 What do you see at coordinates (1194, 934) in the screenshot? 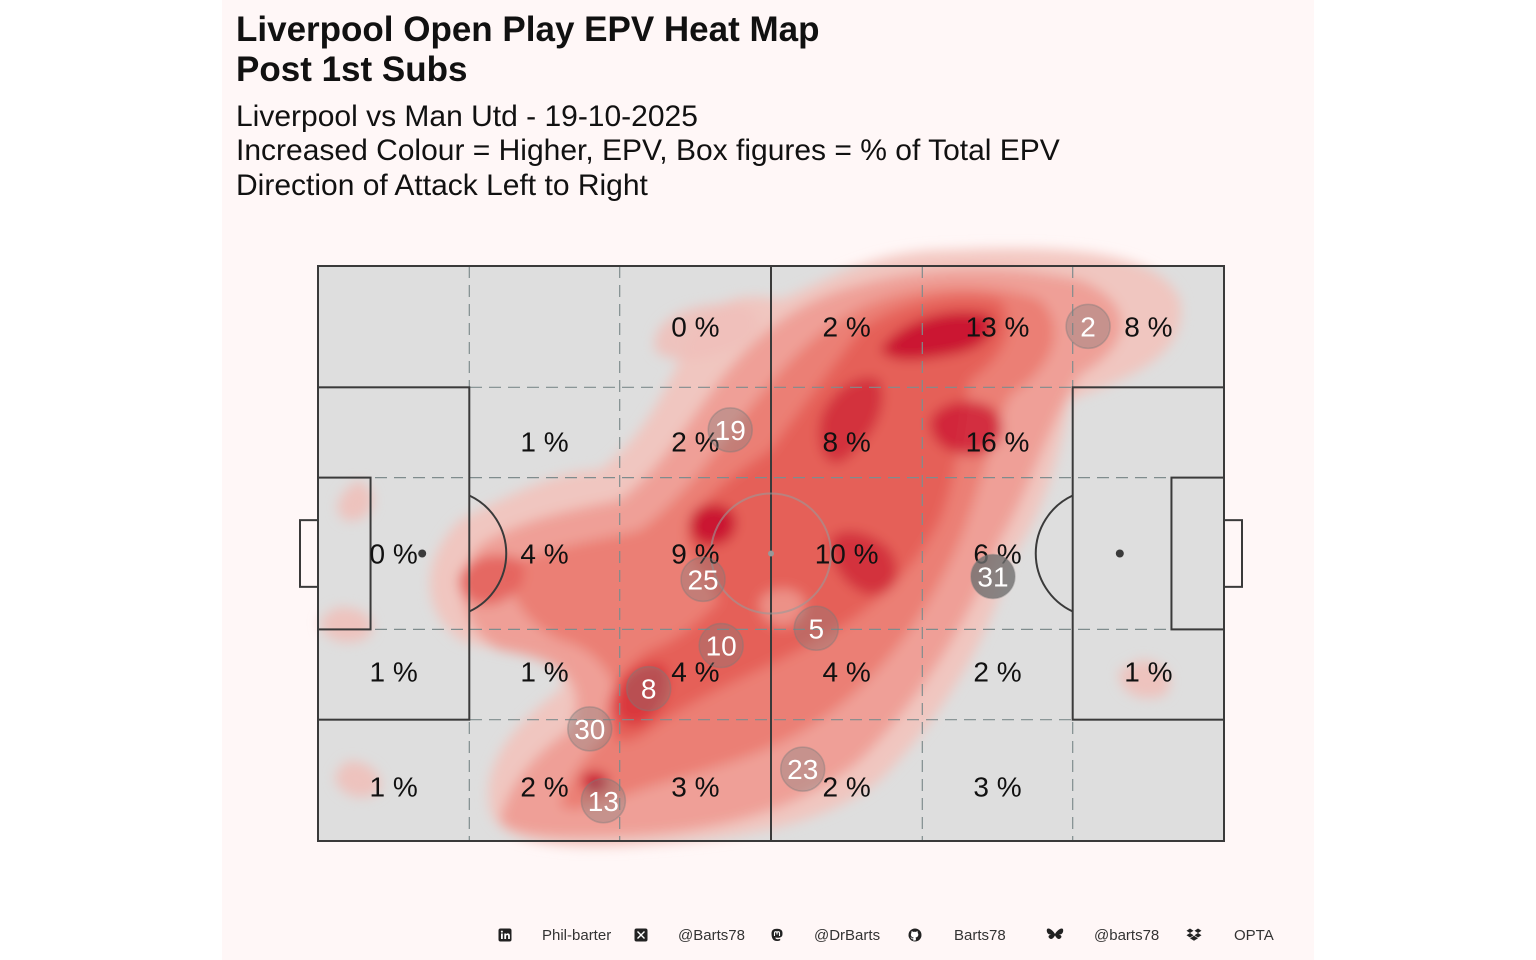
I see `dropbox-icon` at bounding box center [1194, 934].